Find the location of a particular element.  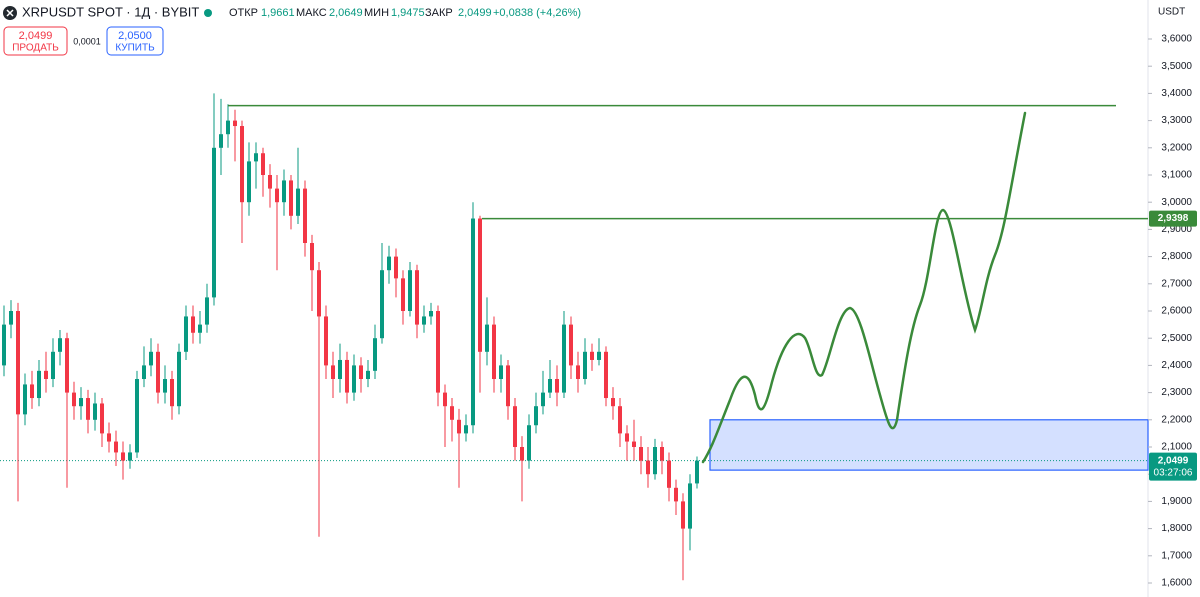

y-tick-label: 3,1000 is located at coordinates (1176, 175).